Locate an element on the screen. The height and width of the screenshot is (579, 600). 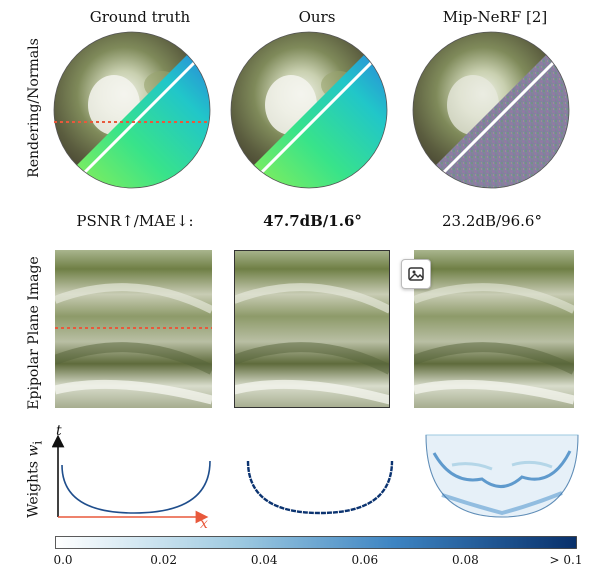
colorbar-tick-label: 0.04 is located at coordinates (264, 560).